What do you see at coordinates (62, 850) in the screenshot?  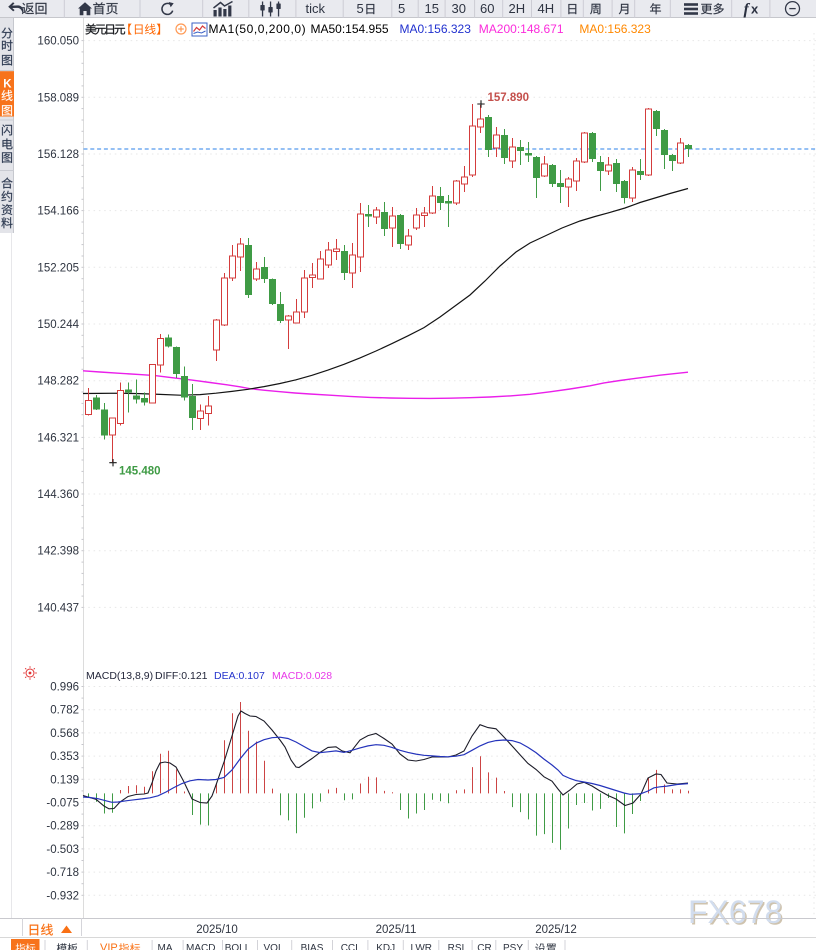 I see `svg-text: -0.503` at bounding box center [62, 850].